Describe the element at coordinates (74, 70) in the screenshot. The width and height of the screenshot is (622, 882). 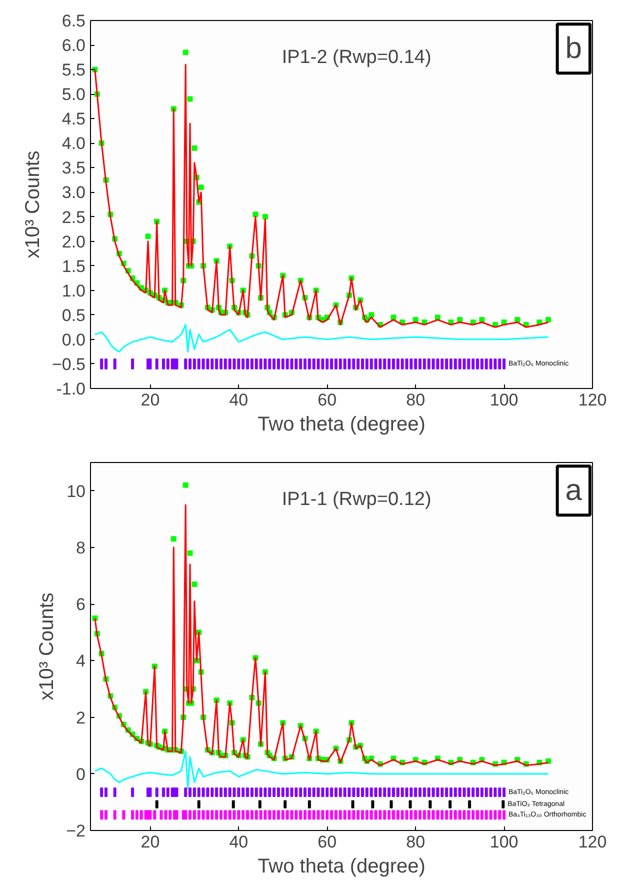
I see `y-tick-label: 5.5` at that location.